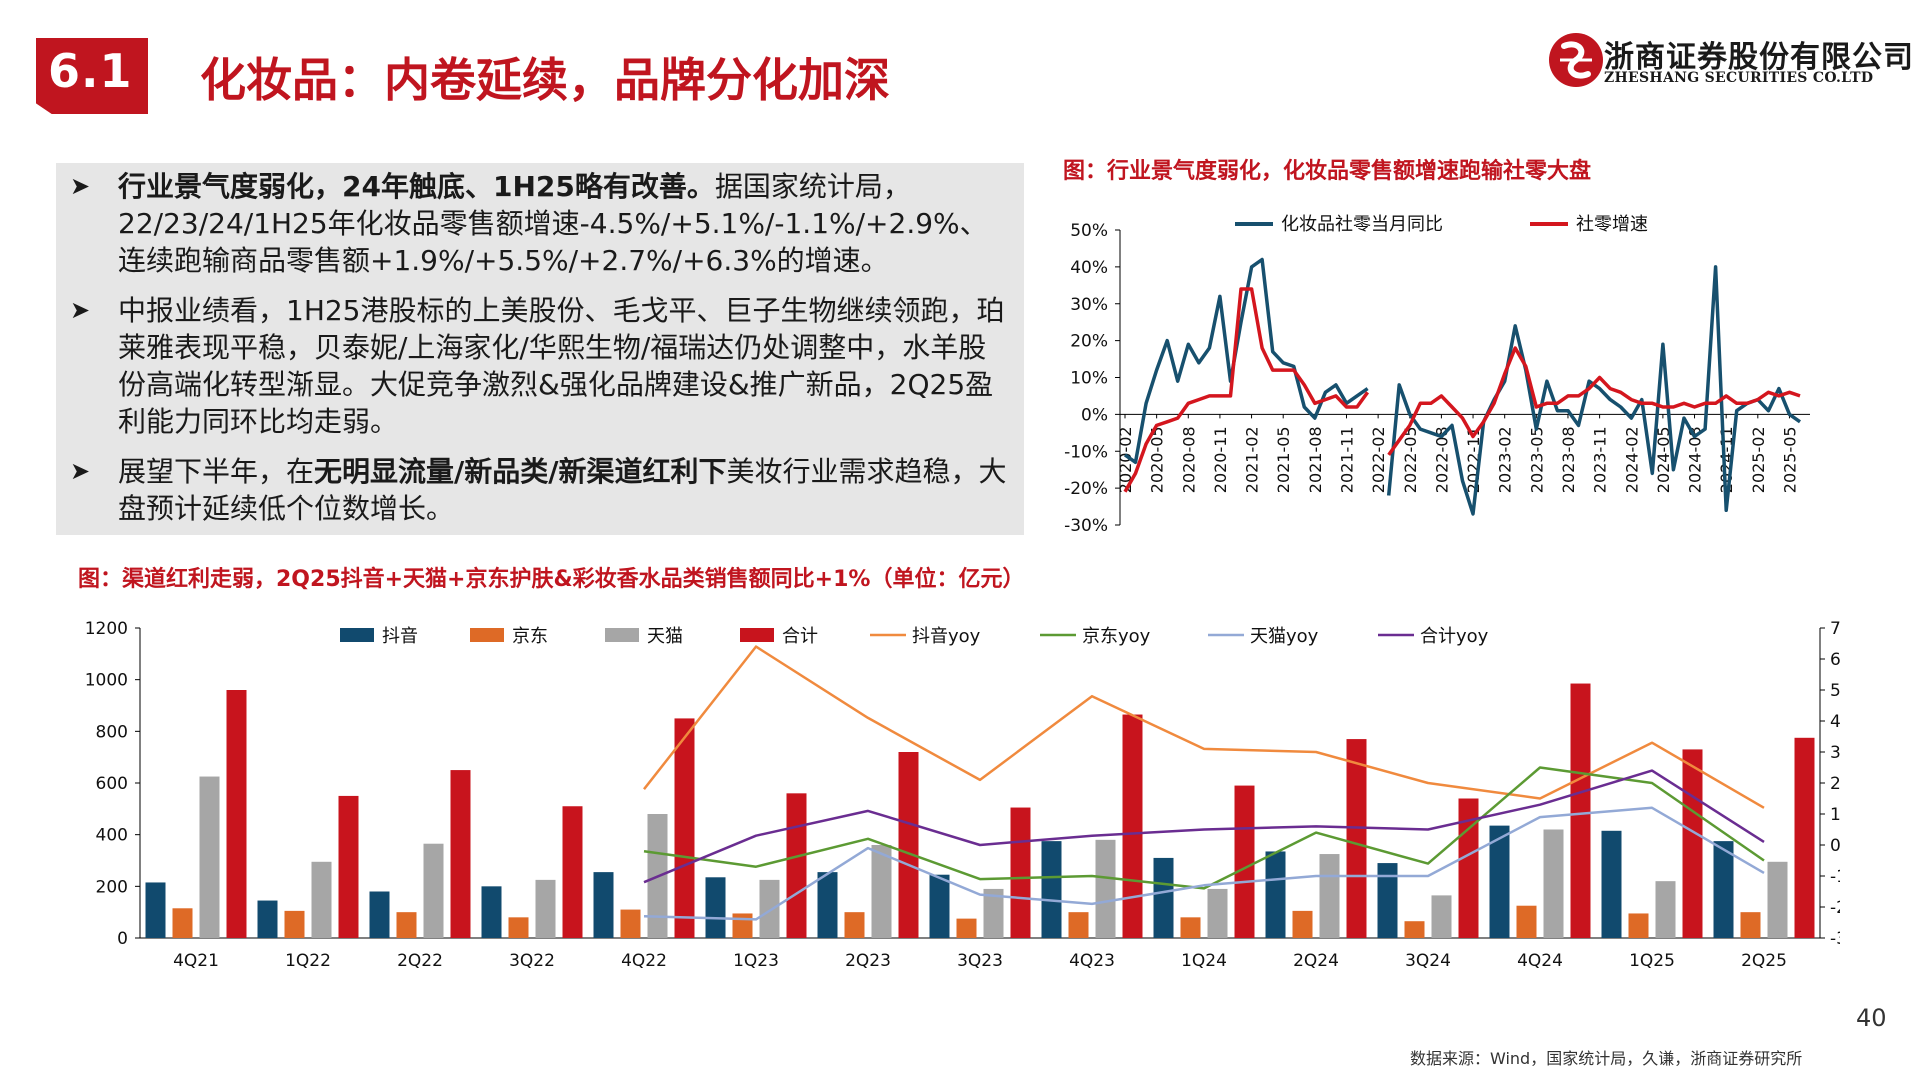 Image resolution: width=1920 pixels, height=1080 pixels. What do you see at coordinates (1835, 753) in the screenshot?
I see `y2-tick-label: 30%` at bounding box center [1835, 753].